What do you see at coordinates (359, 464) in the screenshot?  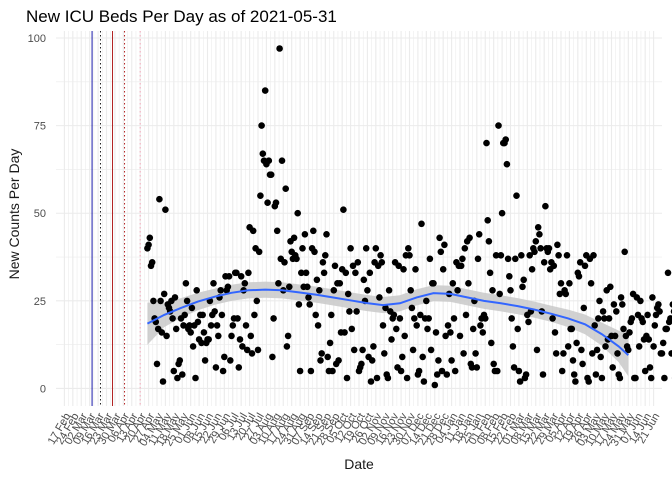 I see `x-axis-title: Date` at bounding box center [359, 464].